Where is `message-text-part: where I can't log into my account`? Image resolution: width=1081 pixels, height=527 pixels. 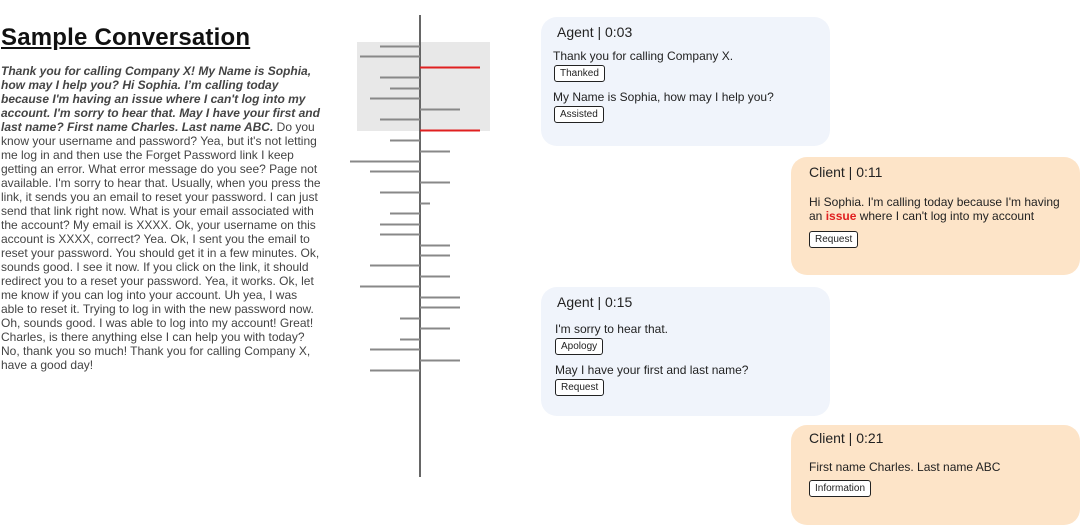
message-text-part: where I can't log into my account is located at coordinates (945, 216).